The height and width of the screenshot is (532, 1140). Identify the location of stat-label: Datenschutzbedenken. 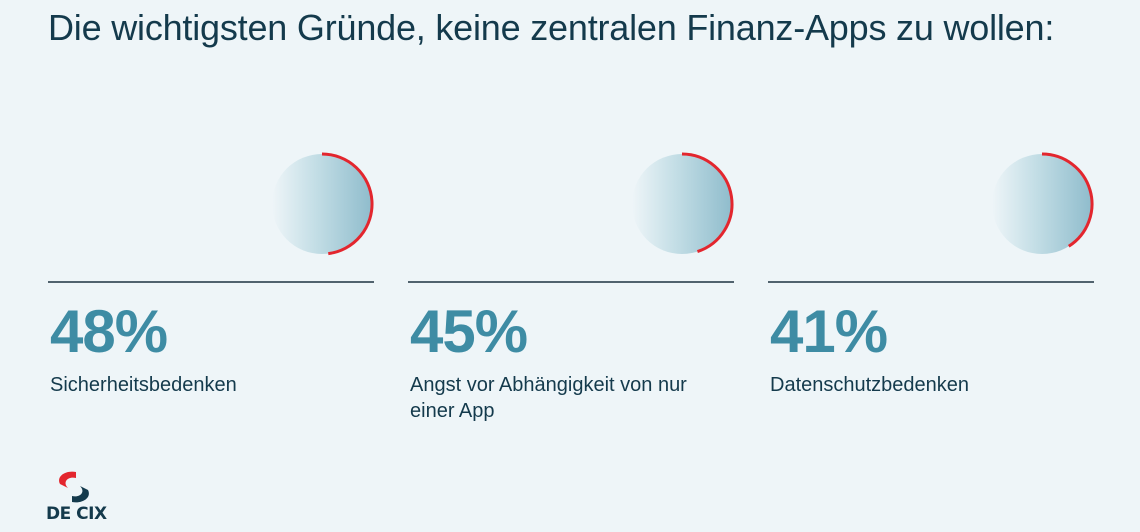
(870, 385).